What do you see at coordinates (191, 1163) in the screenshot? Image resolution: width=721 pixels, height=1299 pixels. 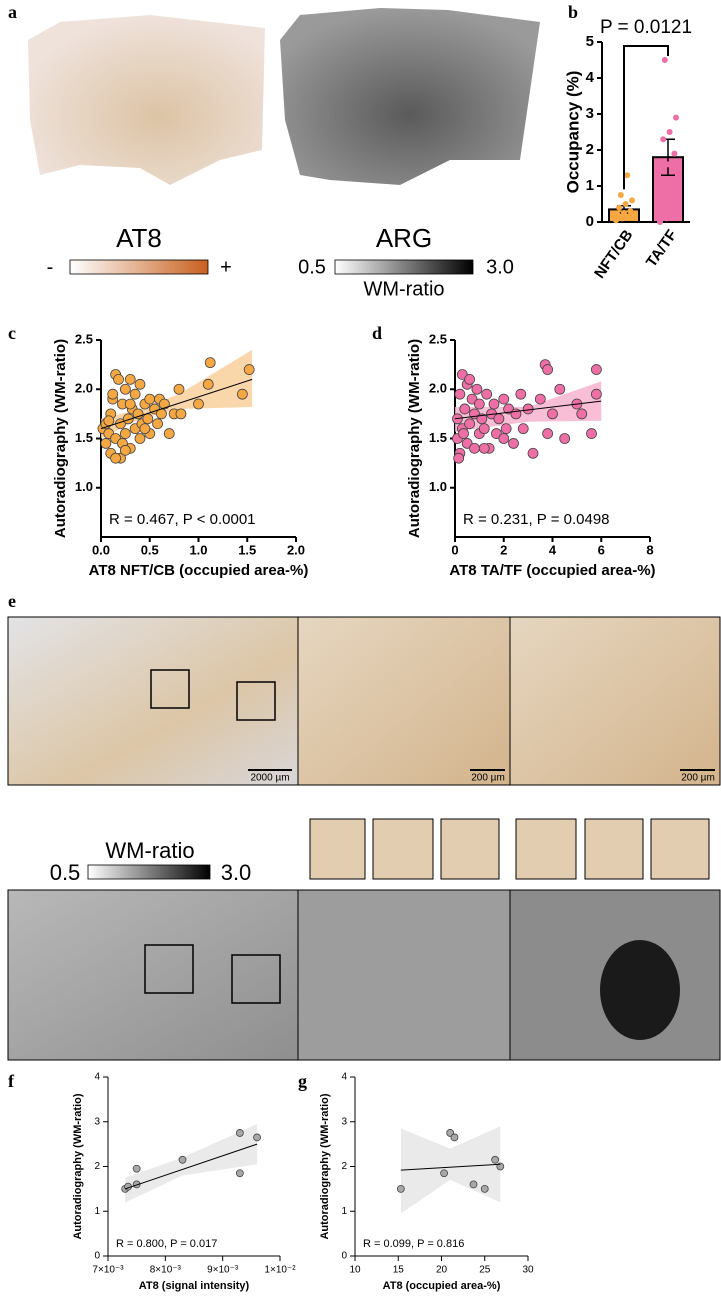 I see `confidence-band` at bounding box center [191, 1163].